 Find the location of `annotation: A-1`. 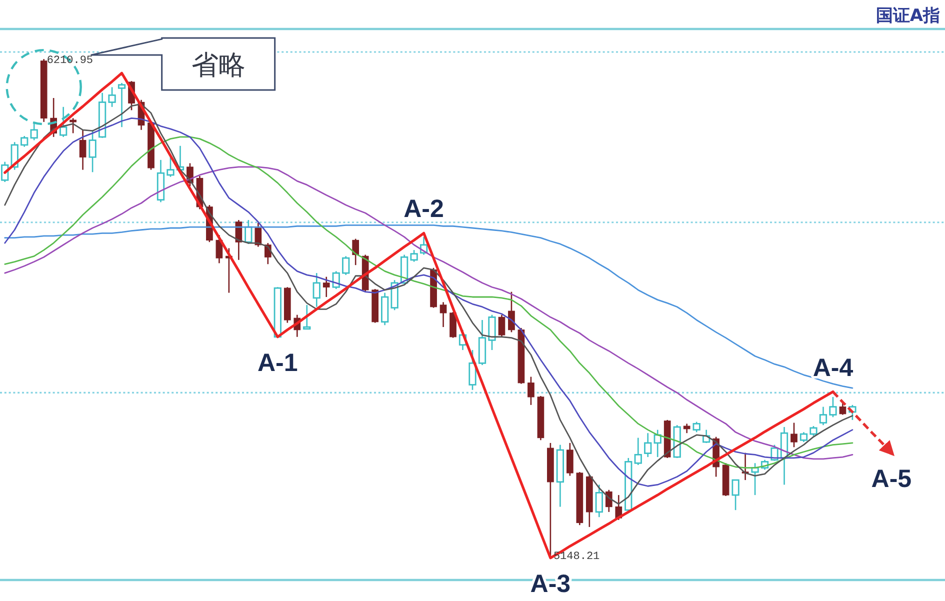

annotation: A-1 is located at coordinates (278, 362).